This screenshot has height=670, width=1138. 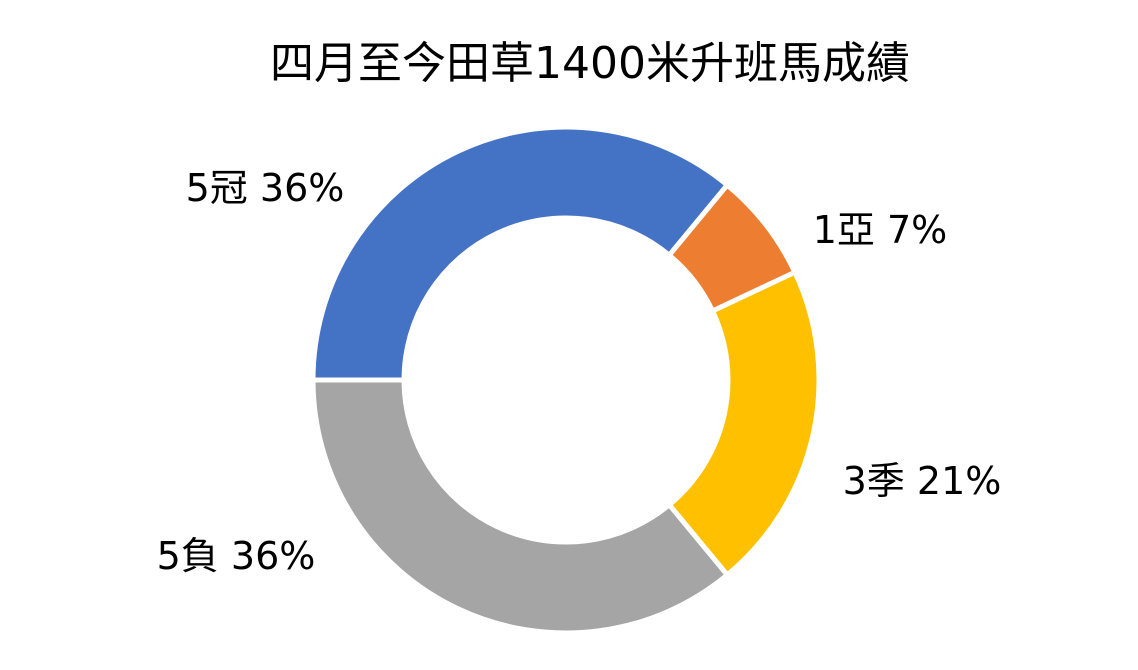 I want to click on category-label: 1亞, so click(x=844, y=230).